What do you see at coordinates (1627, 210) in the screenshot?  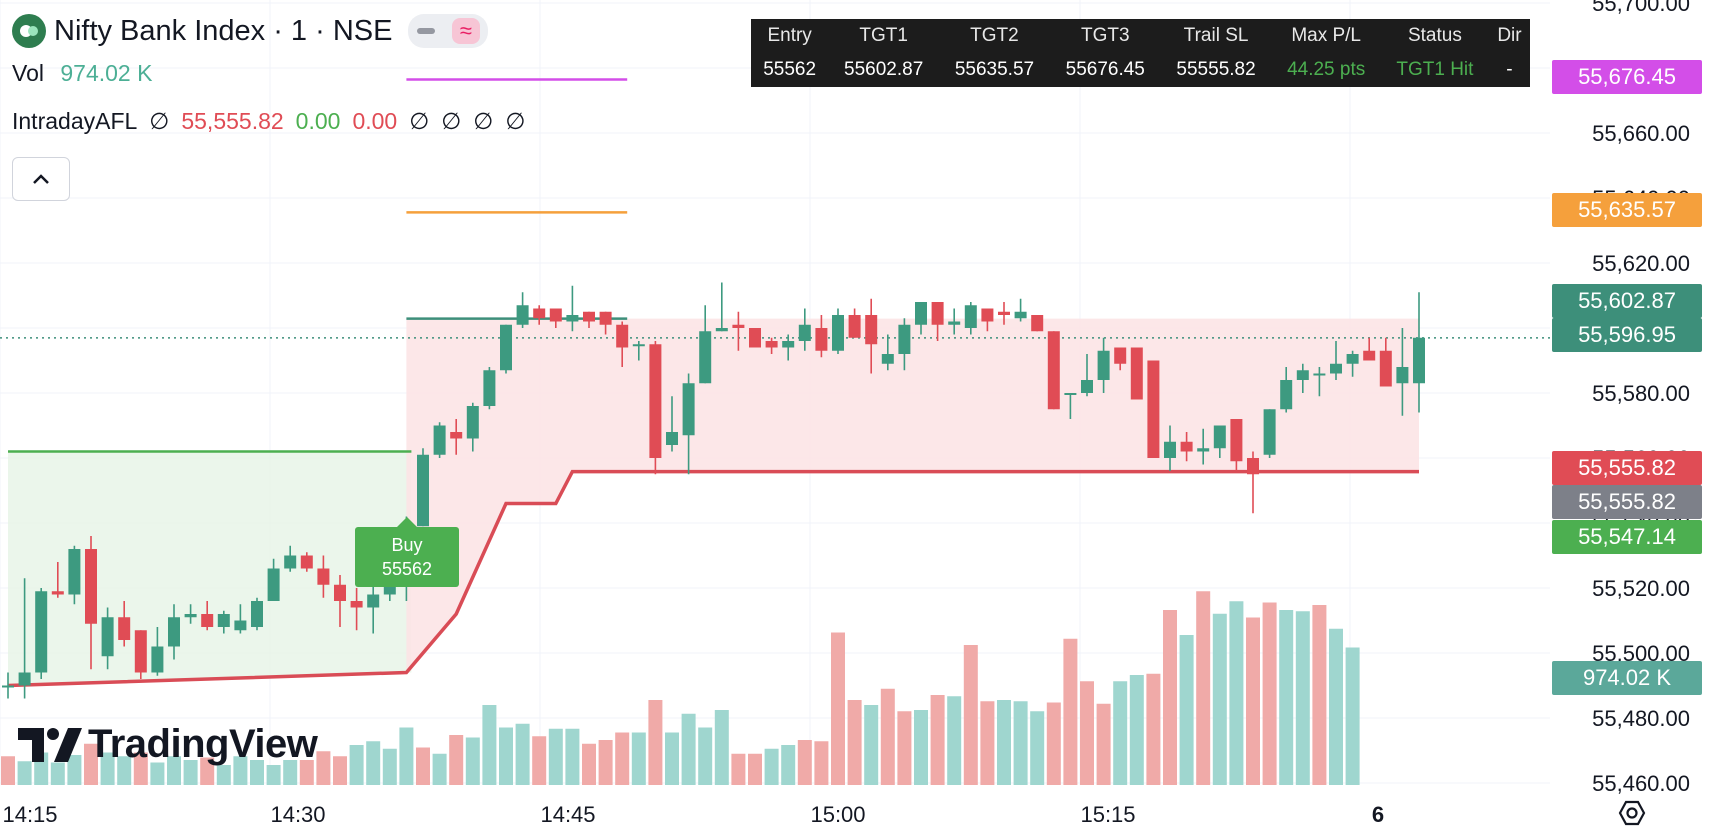 I see `price-tag: 55,635.57` at bounding box center [1627, 210].